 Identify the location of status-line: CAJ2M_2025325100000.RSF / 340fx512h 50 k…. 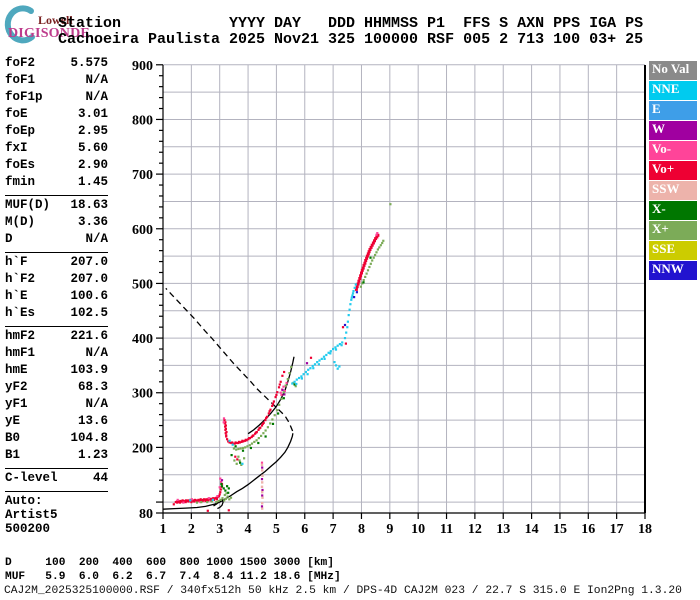
(343, 591).